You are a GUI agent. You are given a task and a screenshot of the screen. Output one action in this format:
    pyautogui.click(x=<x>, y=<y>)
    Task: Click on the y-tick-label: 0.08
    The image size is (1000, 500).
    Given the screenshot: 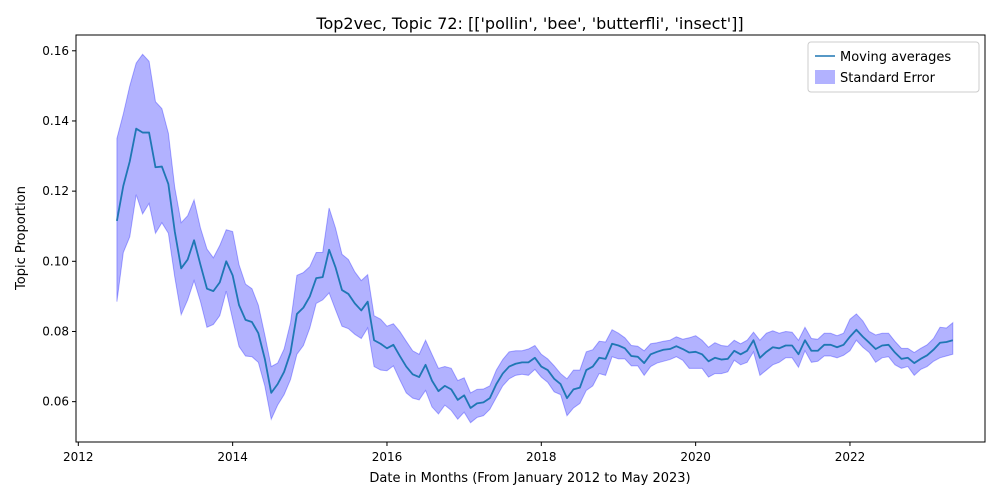 What is the action you would take?
    pyautogui.click(x=55, y=331)
    